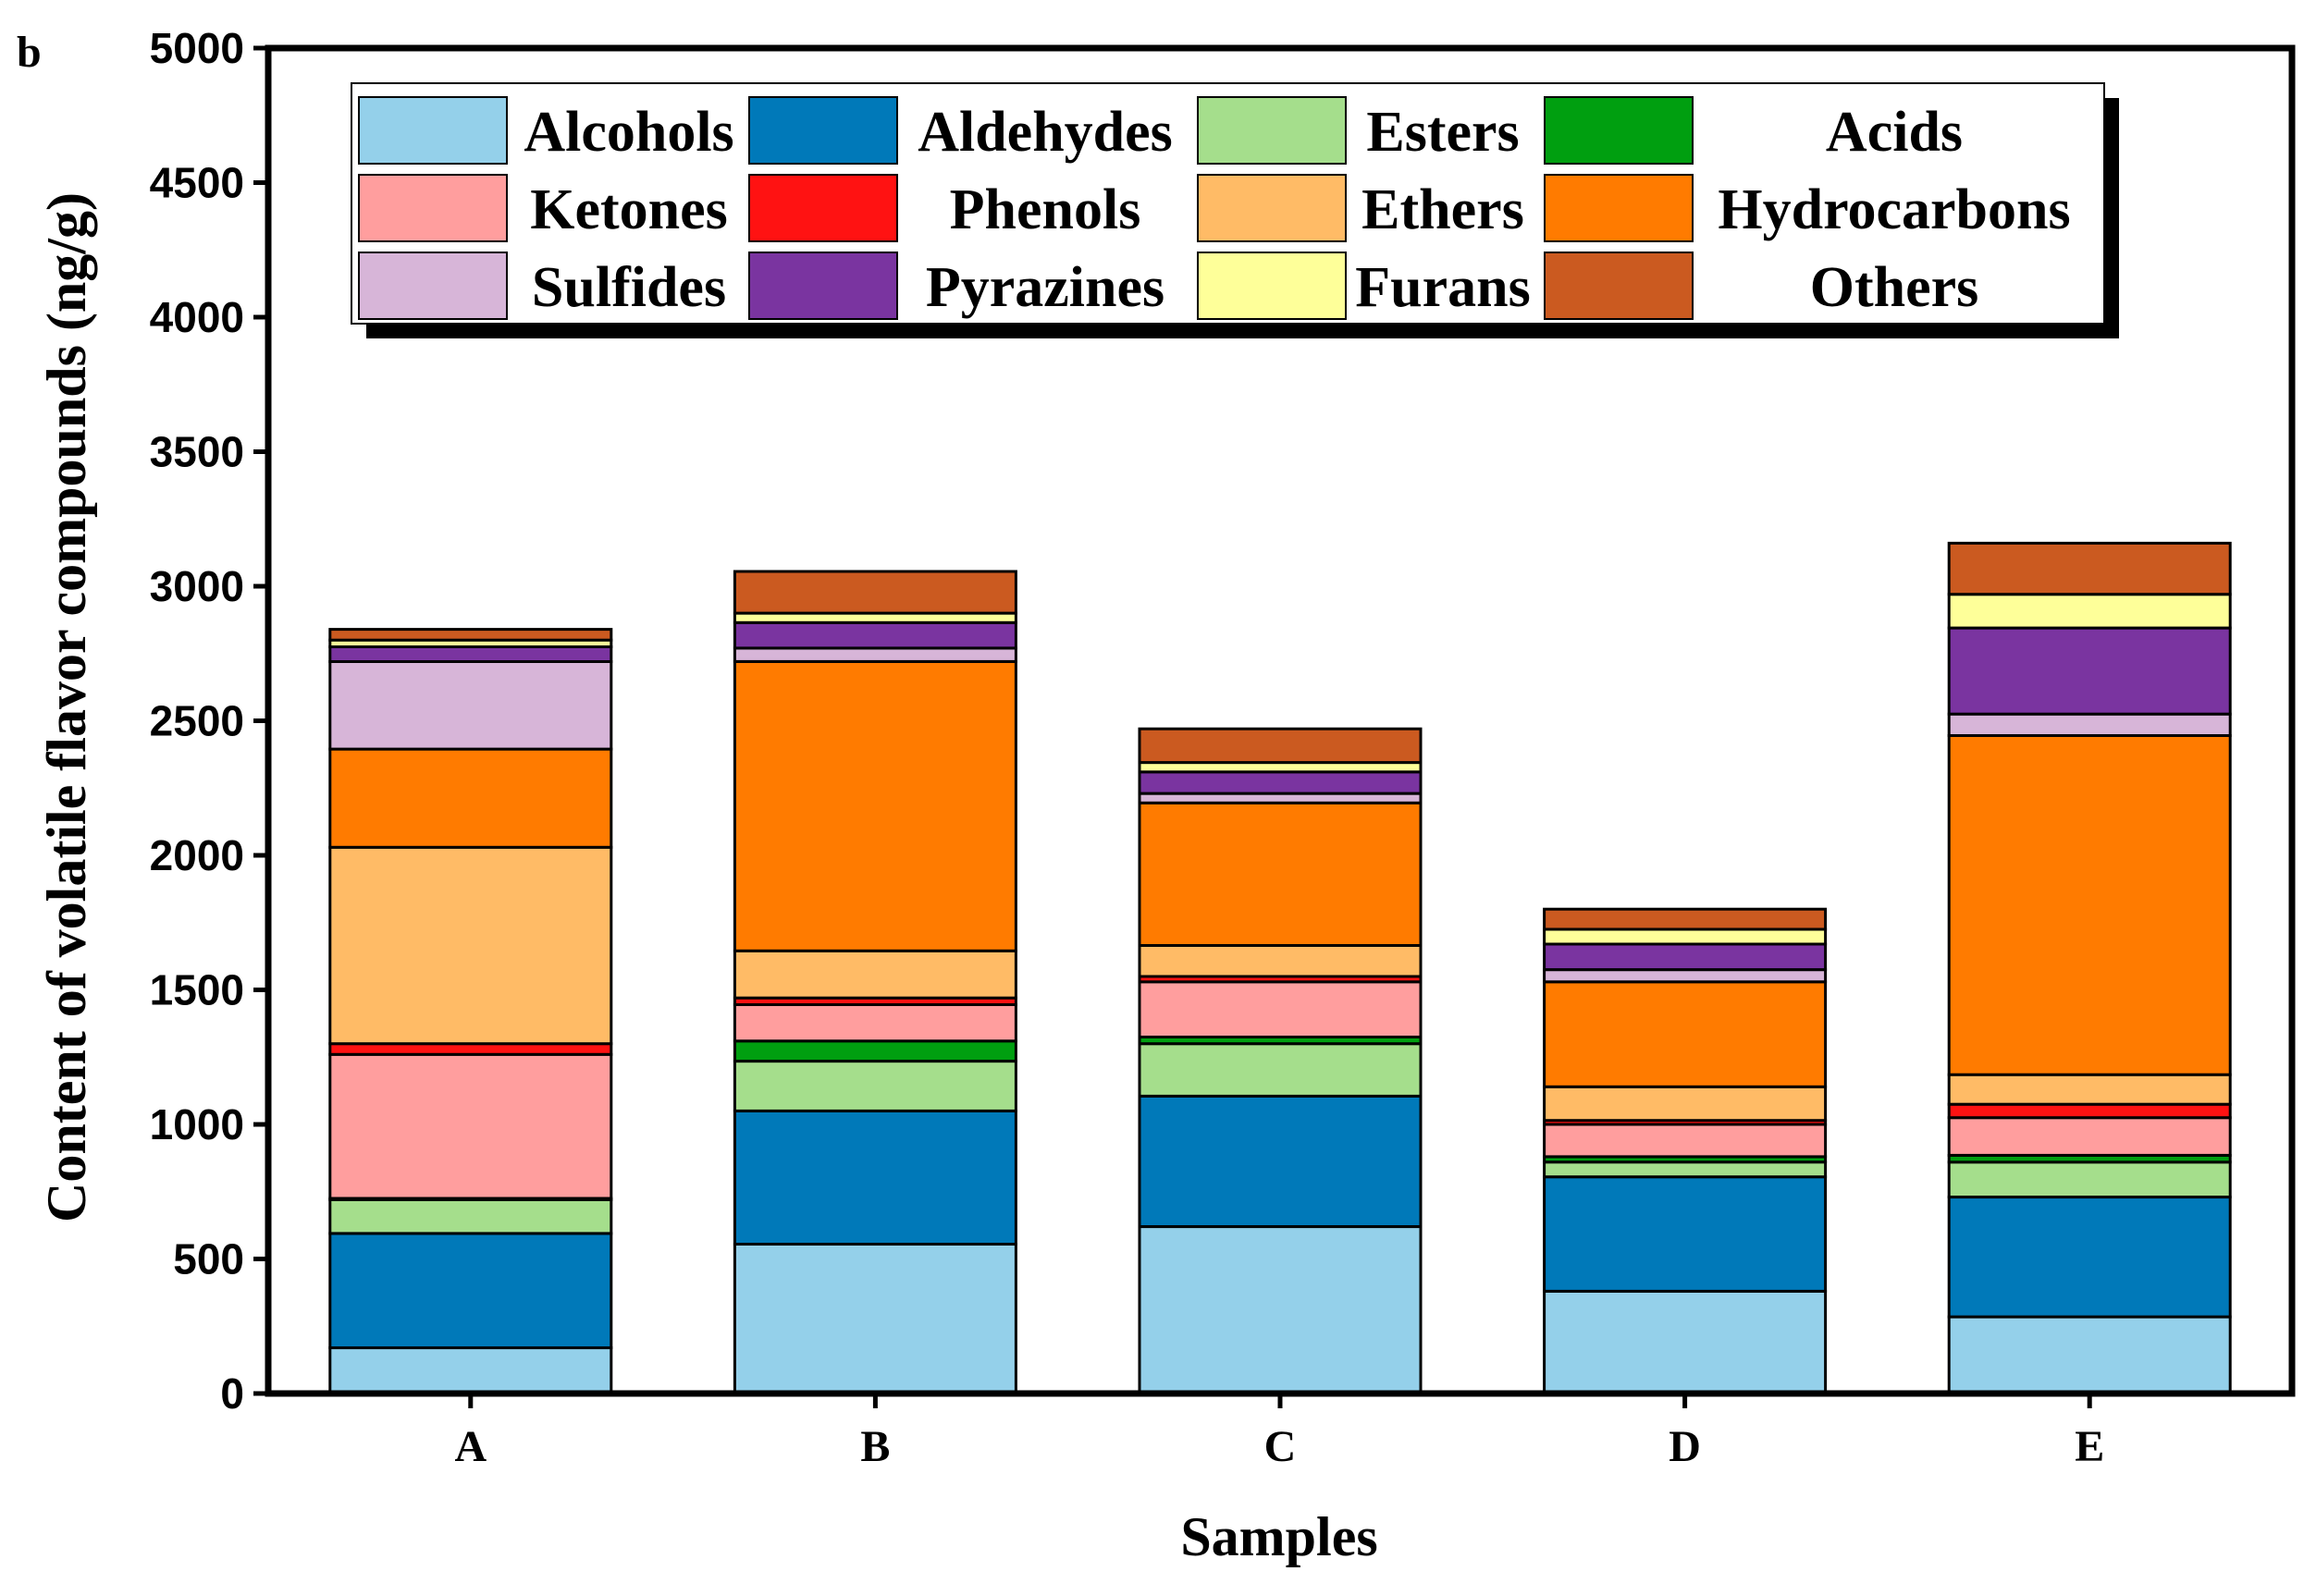 This screenshot has height=1596, width=2304. I want to click on legend-swatch-phenols, so click(823, 208).